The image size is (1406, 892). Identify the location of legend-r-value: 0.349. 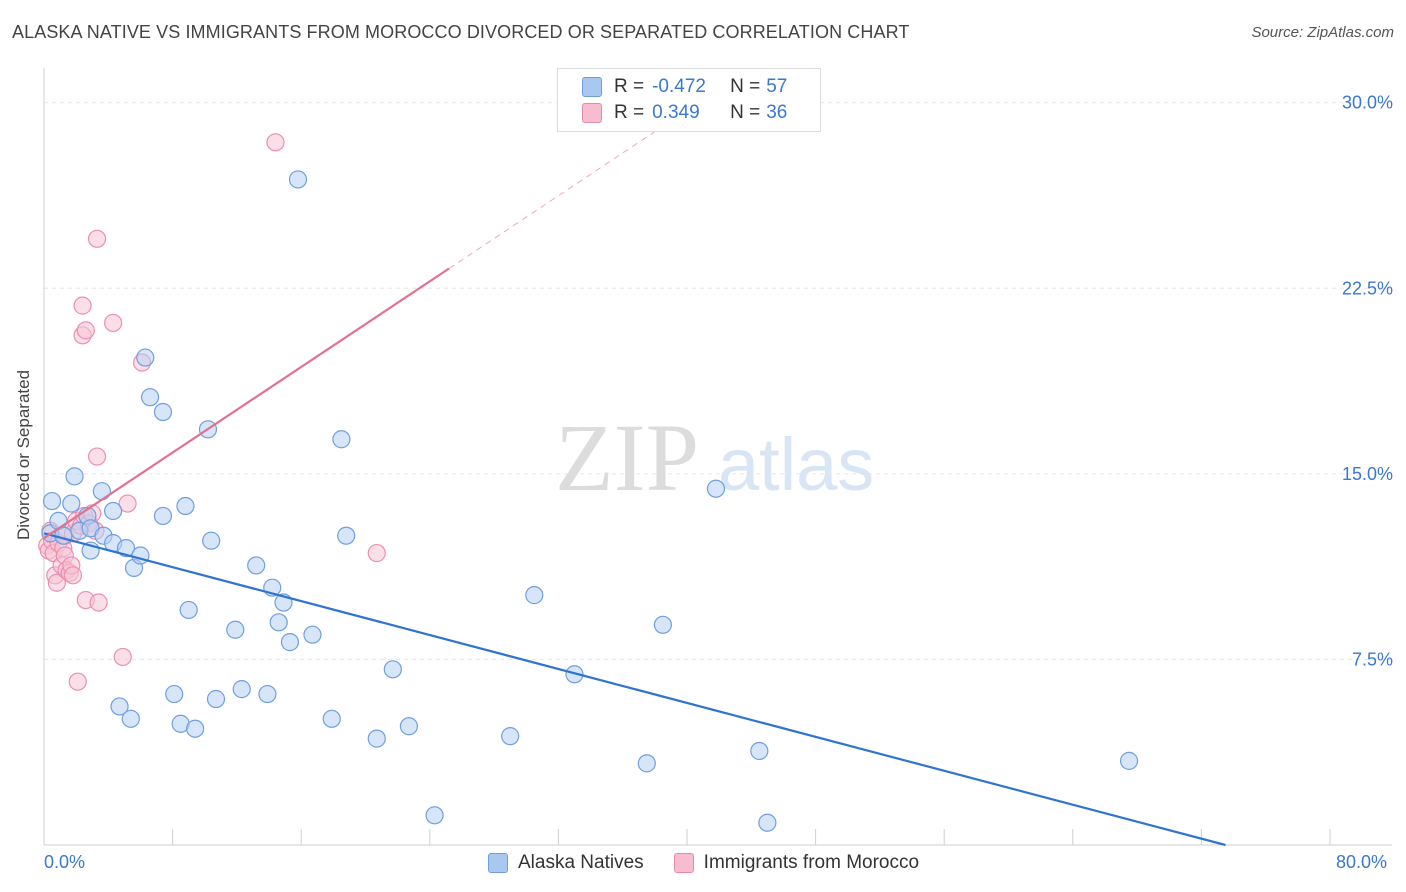
(676, 112).